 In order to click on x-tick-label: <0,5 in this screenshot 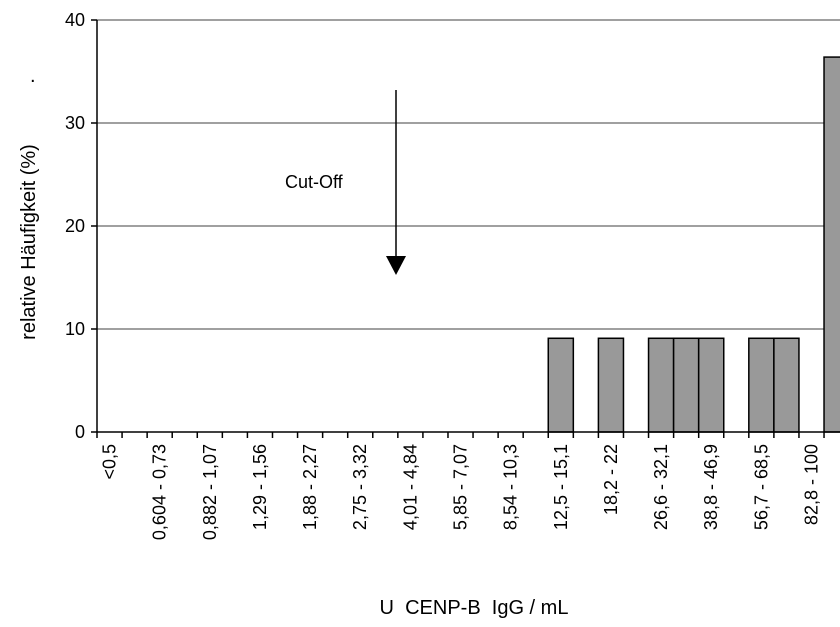, I will do `click(110, 462)`.